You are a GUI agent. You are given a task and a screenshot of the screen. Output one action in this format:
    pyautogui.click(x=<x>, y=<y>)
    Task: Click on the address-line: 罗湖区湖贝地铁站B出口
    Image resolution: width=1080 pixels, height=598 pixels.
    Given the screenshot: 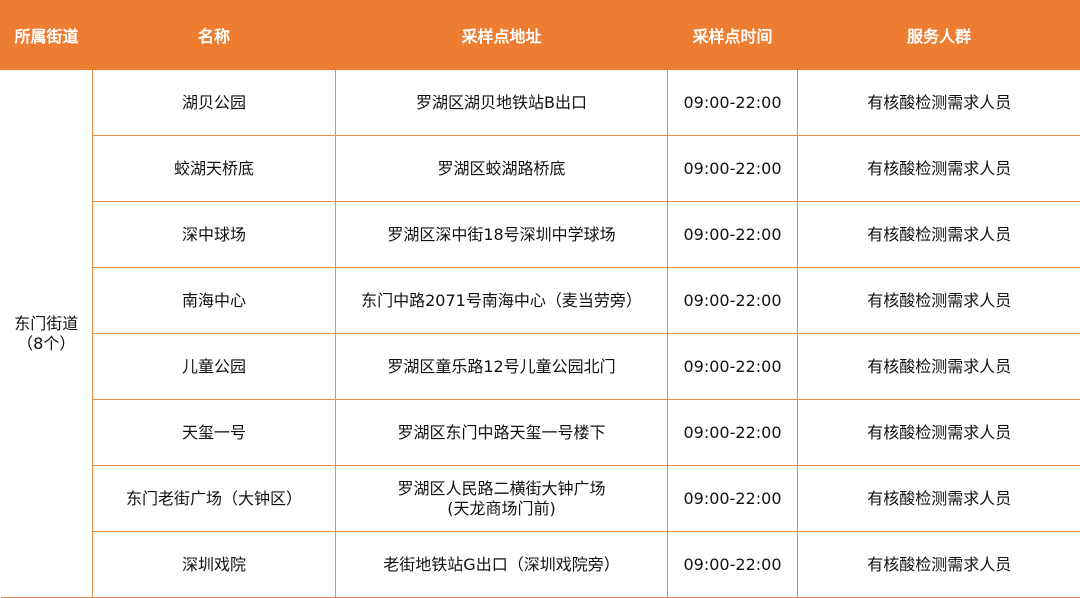 What is the action you would take?
    pyautogui.click(x=501, y=102)
    